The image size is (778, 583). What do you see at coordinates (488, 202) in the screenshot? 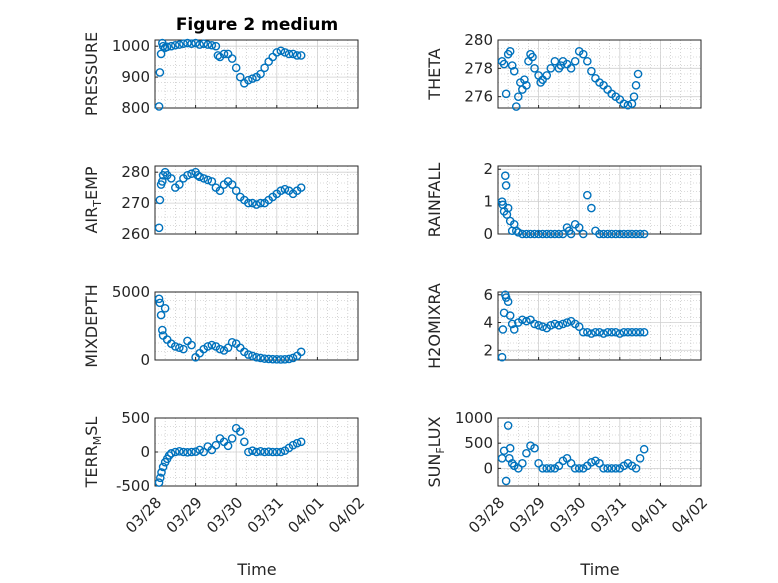
I see `y-tick-label: 1` at bounding box center [488, 202].